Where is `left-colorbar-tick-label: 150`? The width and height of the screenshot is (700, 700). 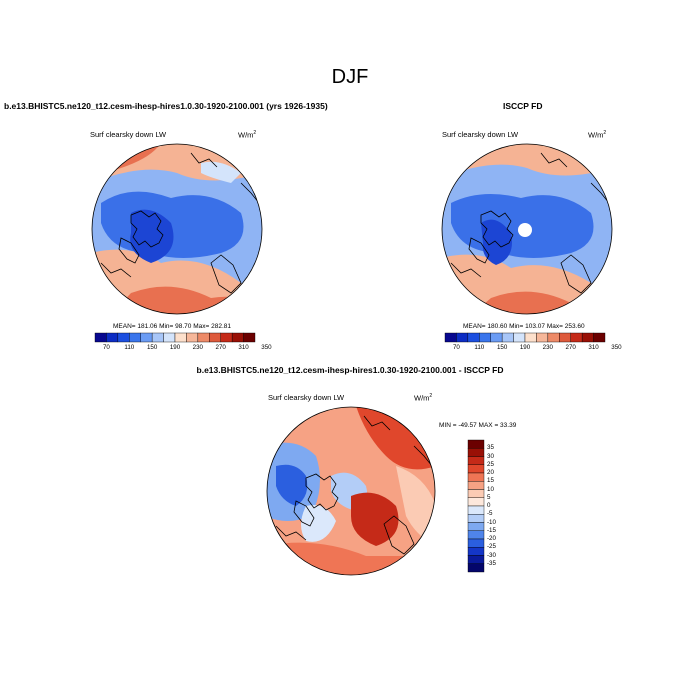 left-colorbar-tick-label: 150 is located at coordinates (152, 347).